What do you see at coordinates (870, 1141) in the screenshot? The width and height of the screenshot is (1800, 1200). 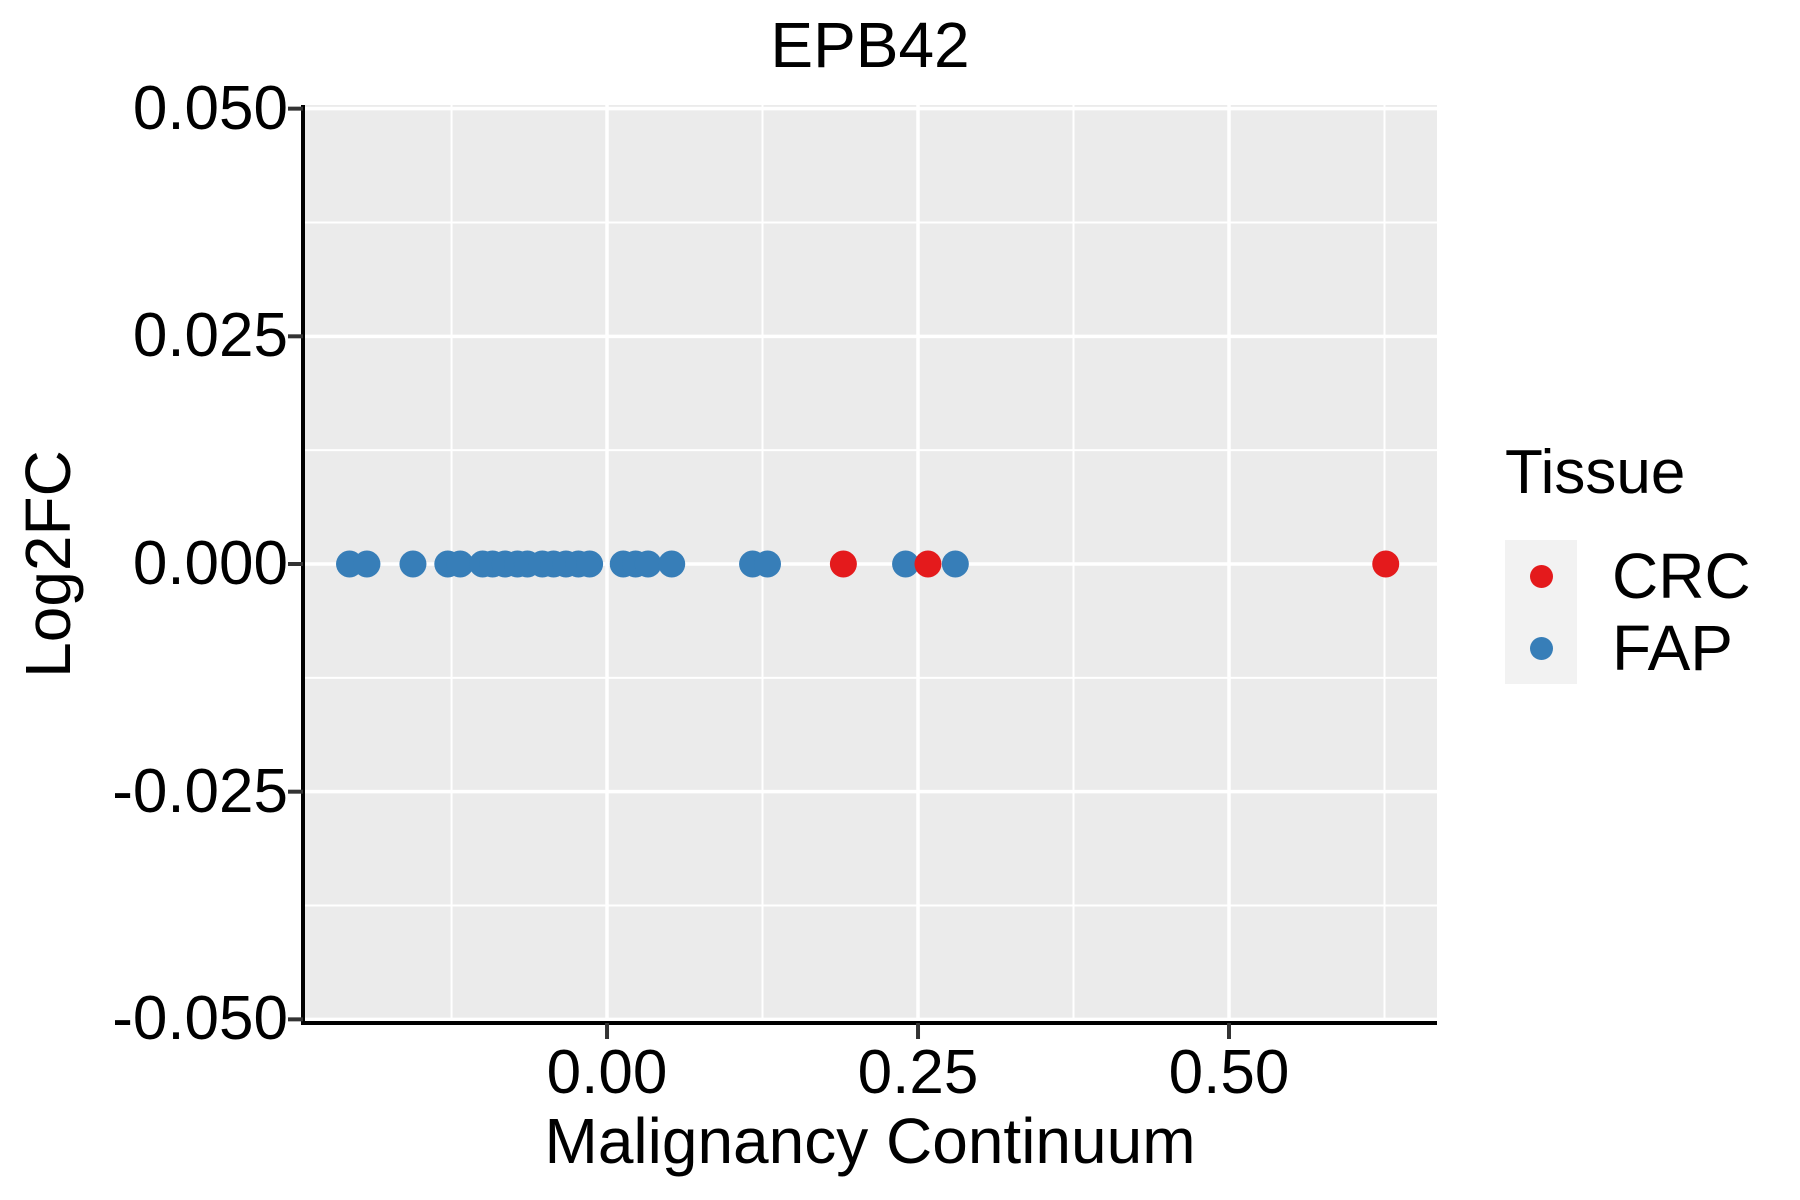 I see `x-axis-title: Malignancy Continuum` at bounding box center [870, 1141].